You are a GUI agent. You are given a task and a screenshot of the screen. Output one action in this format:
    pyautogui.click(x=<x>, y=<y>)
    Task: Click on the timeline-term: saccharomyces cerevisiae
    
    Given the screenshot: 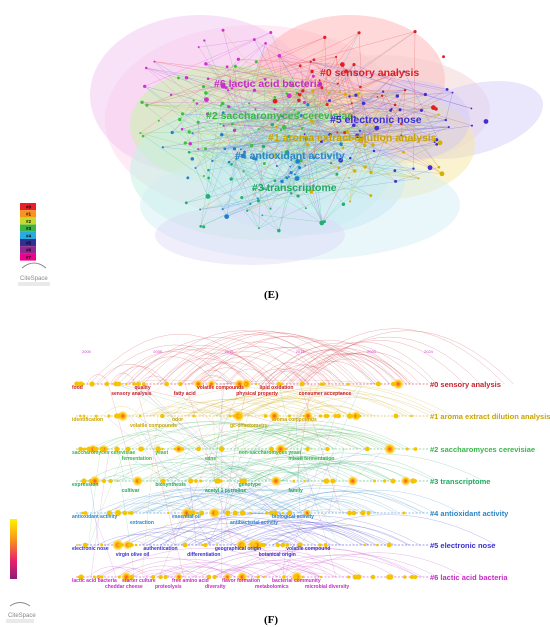 What is the action you would take?
    pyautogui.click(x=103, y=453)
    